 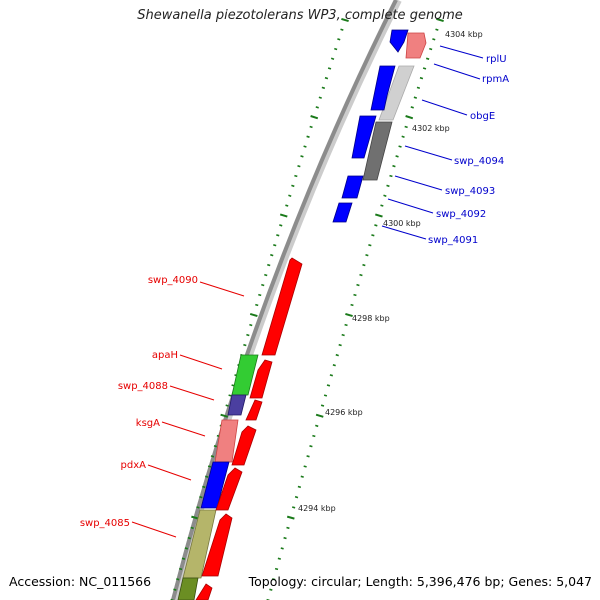 I want to click on gene-label-obgE: obgE, so click(x=482, y=116).